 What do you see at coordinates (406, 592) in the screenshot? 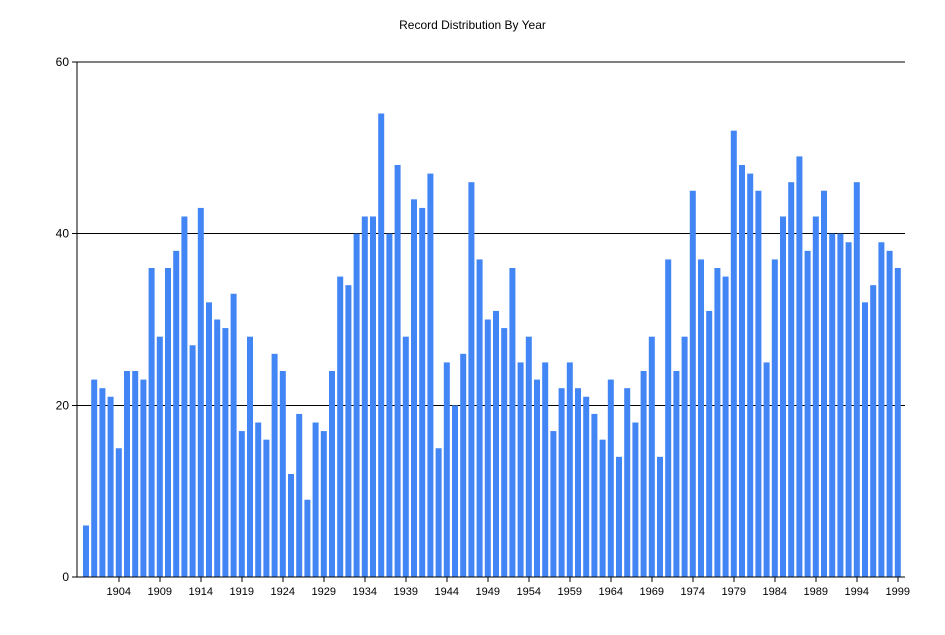
I see `x-tick-label: 1939` at bounding box center [406, 592].